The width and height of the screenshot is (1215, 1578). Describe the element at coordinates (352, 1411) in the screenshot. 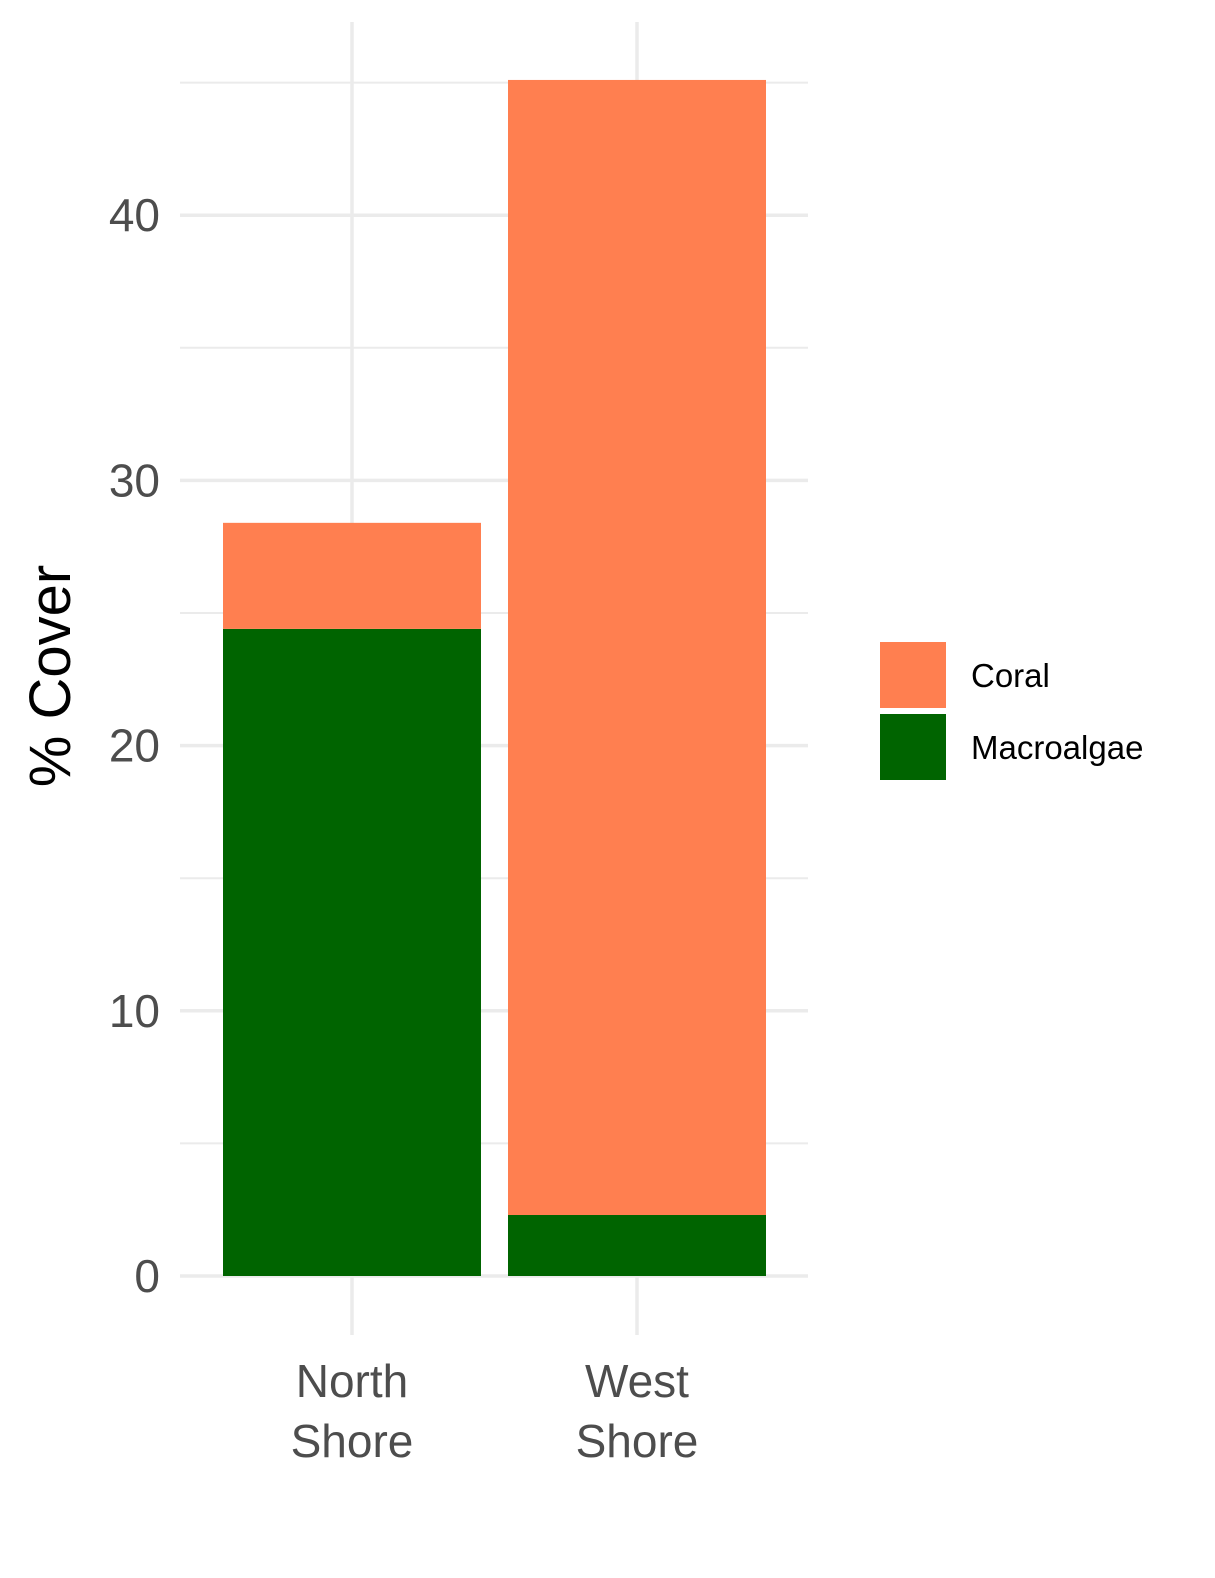

I see `x-tick-label: North Shore` at that location.